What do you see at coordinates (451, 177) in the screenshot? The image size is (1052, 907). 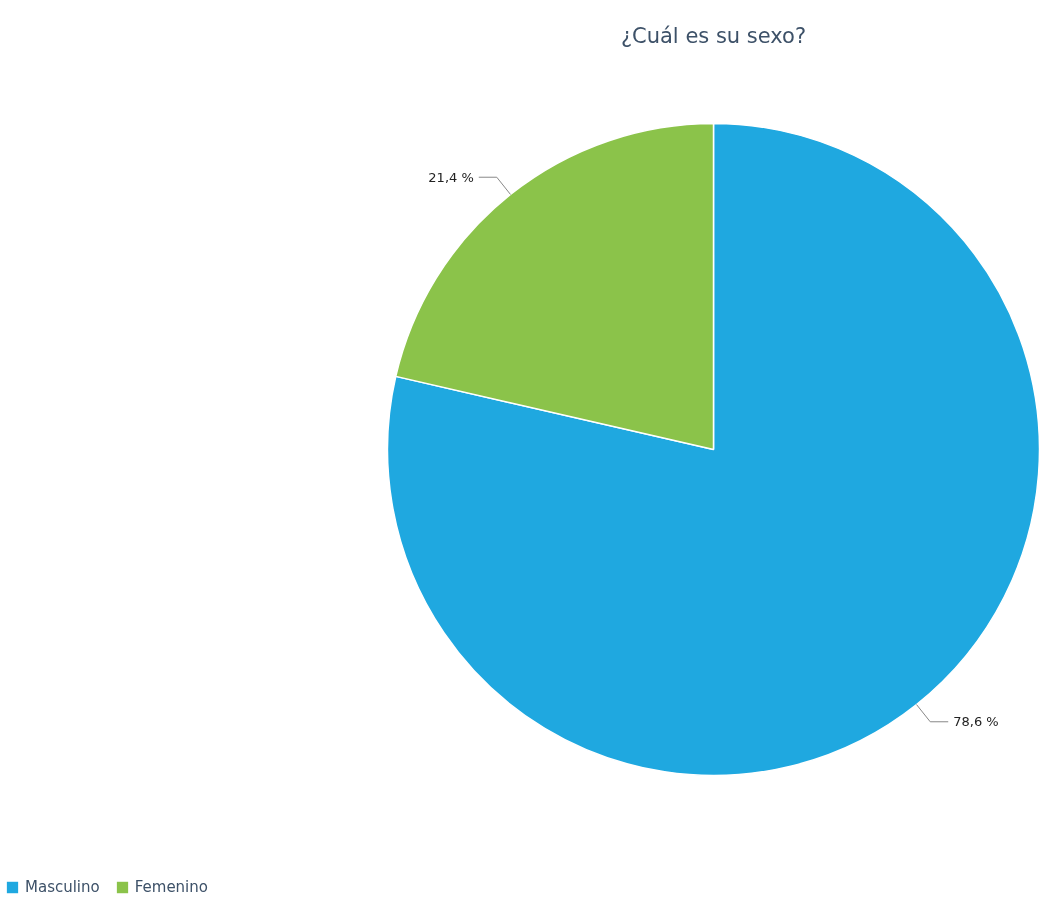 I see `data-label: 21,4 %` at bounding box center [451, 177].